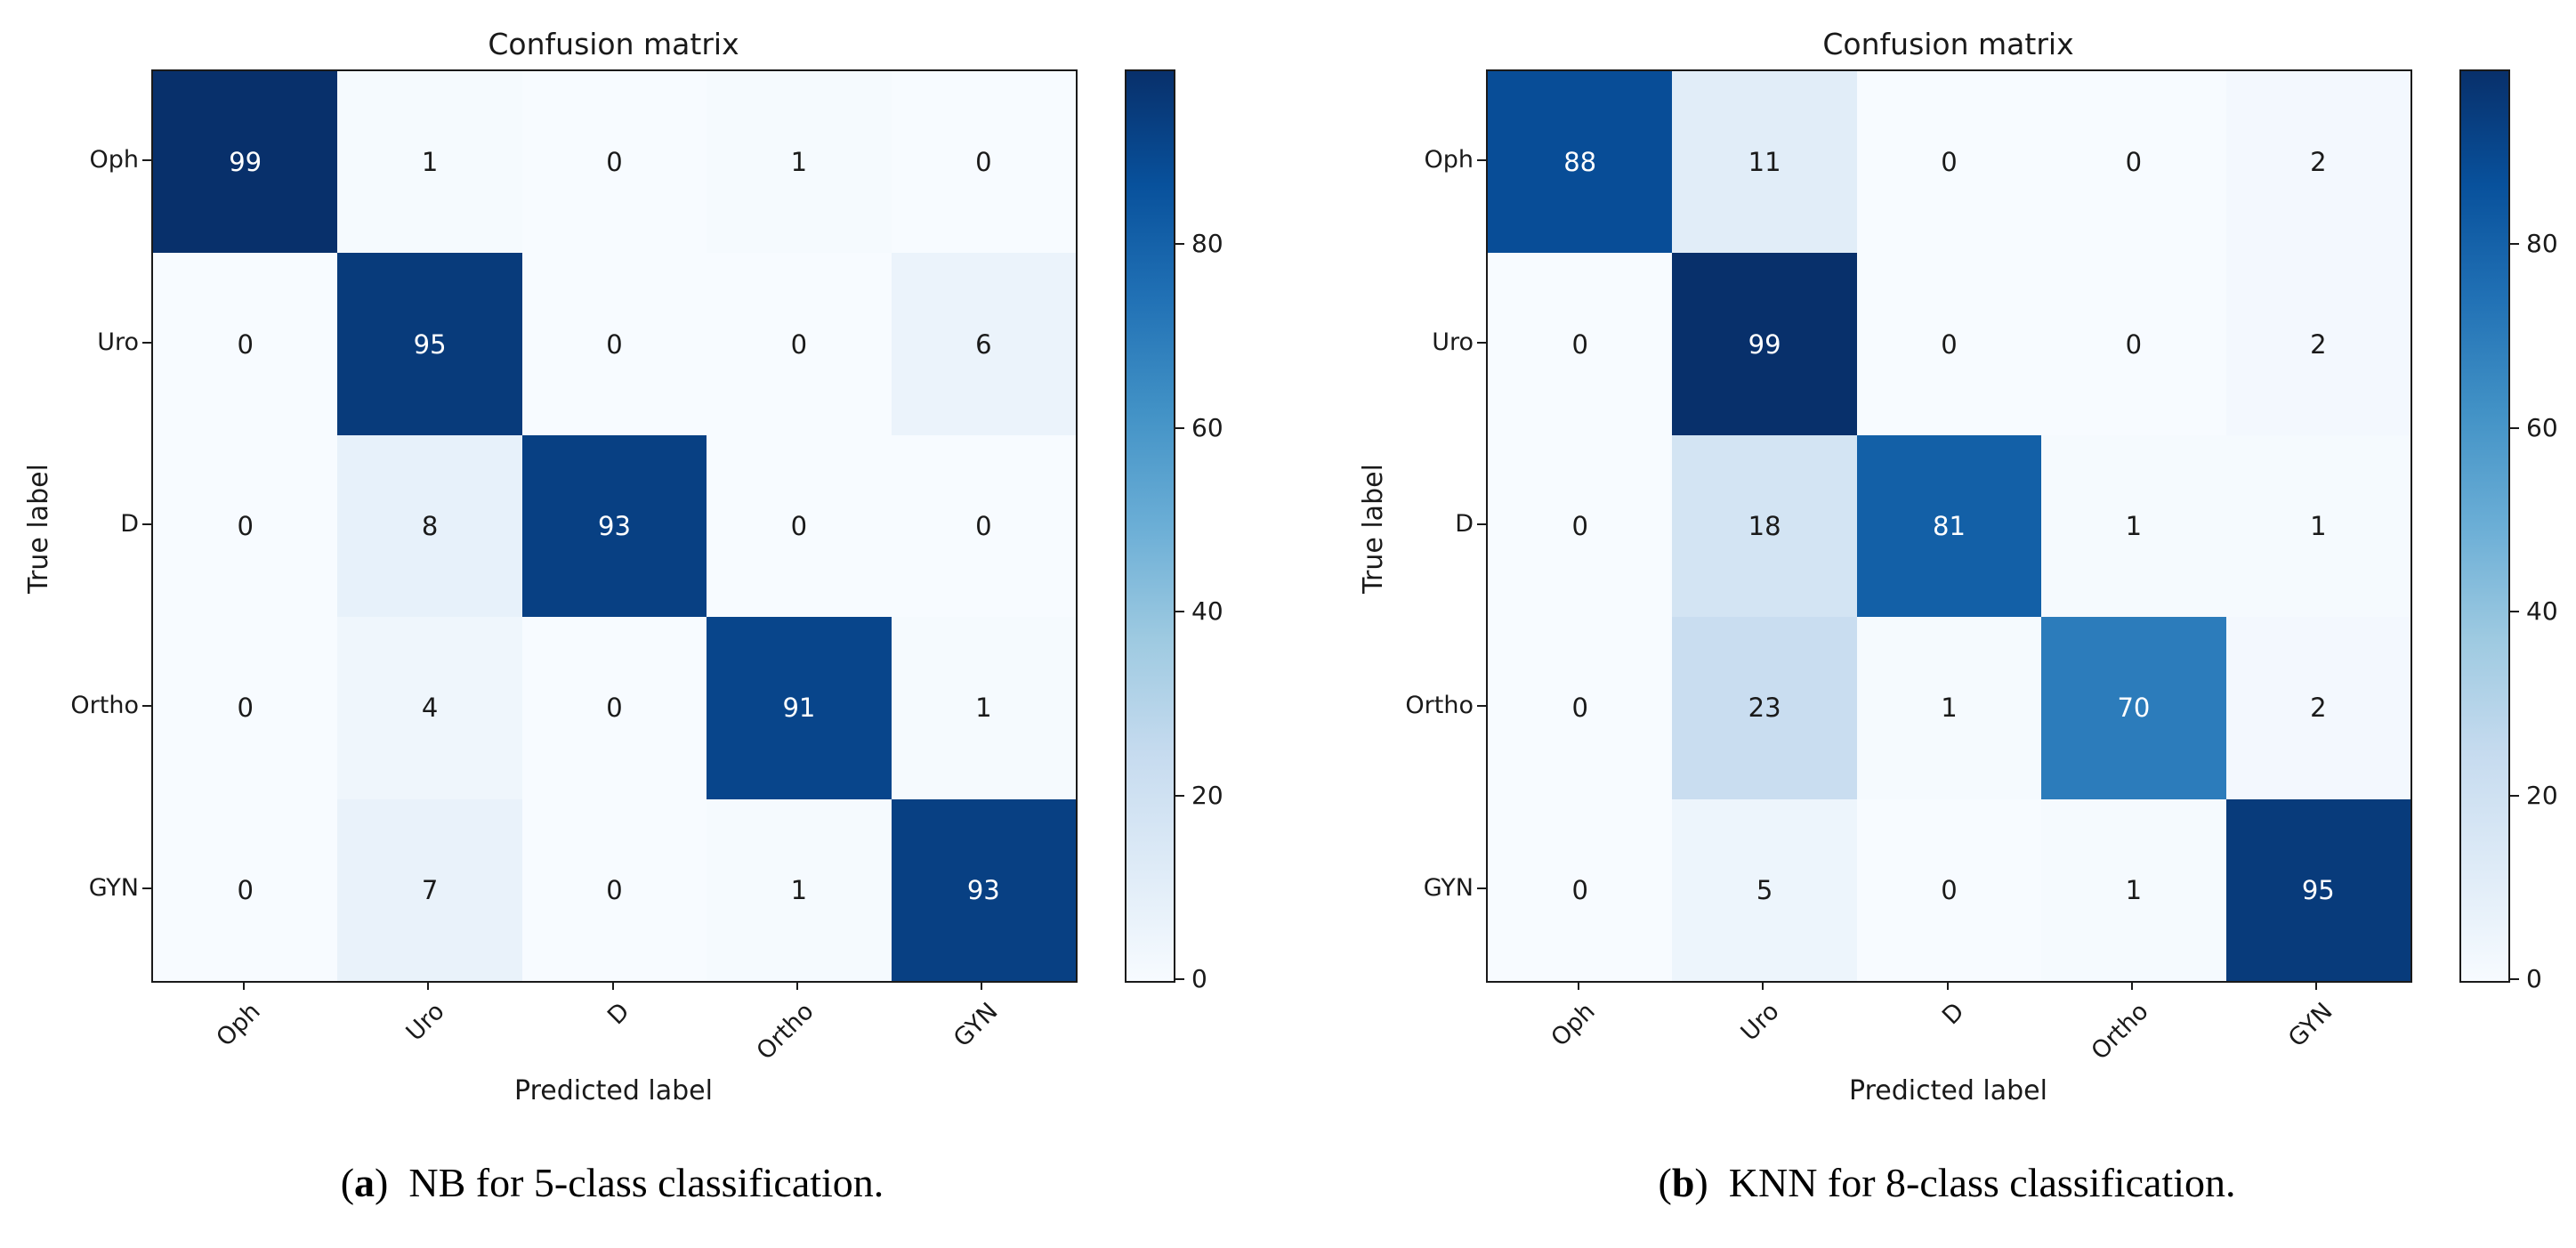 The image size is (2576, 1248). What do you see at coordinates (613, 44) in the screenshot?
I see `plot-title: Confusion matrix` at bounding box center [613, 44].